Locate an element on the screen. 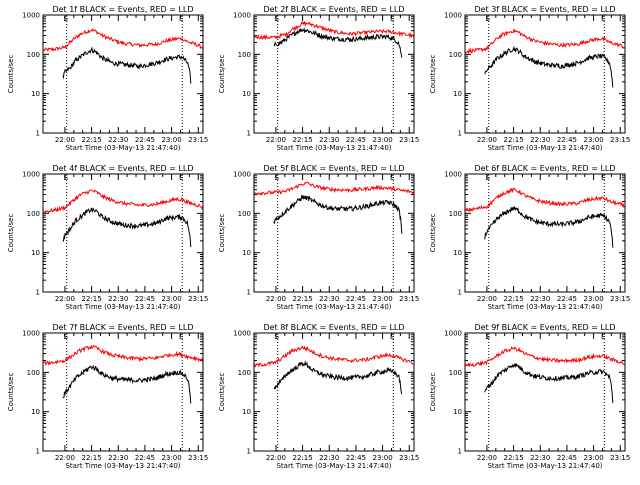 Image resolution: width=640 pixels, height=485 pixels. chart-title: Det 2f BLACK = Events, RED = LLD is located at coordinates (333, 9).